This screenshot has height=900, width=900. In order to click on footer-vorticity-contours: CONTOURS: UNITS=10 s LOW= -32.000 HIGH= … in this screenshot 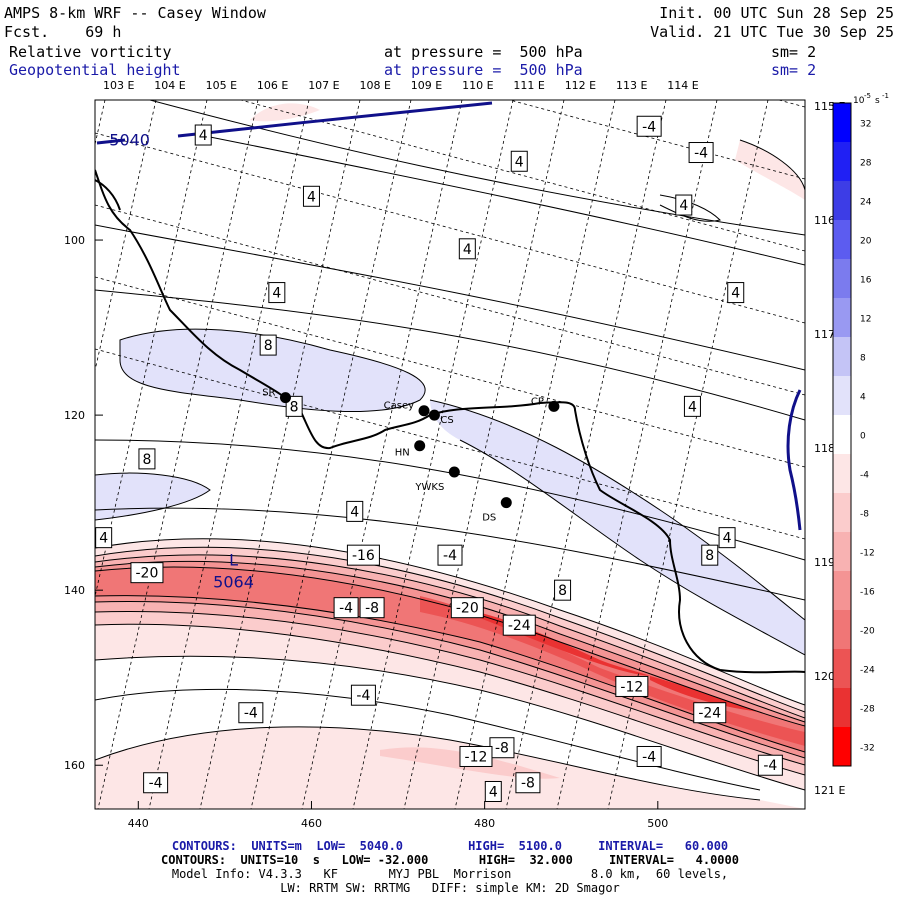, I will do `click(450, 860)`.